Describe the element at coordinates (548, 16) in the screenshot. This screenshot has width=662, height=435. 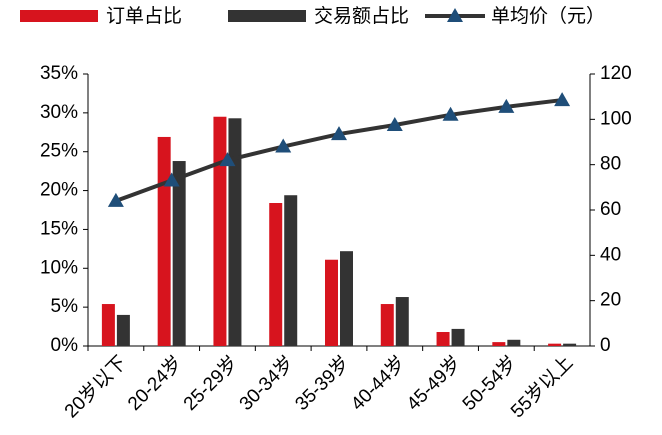
I see `legend-label: 单均价（元）` at that location.